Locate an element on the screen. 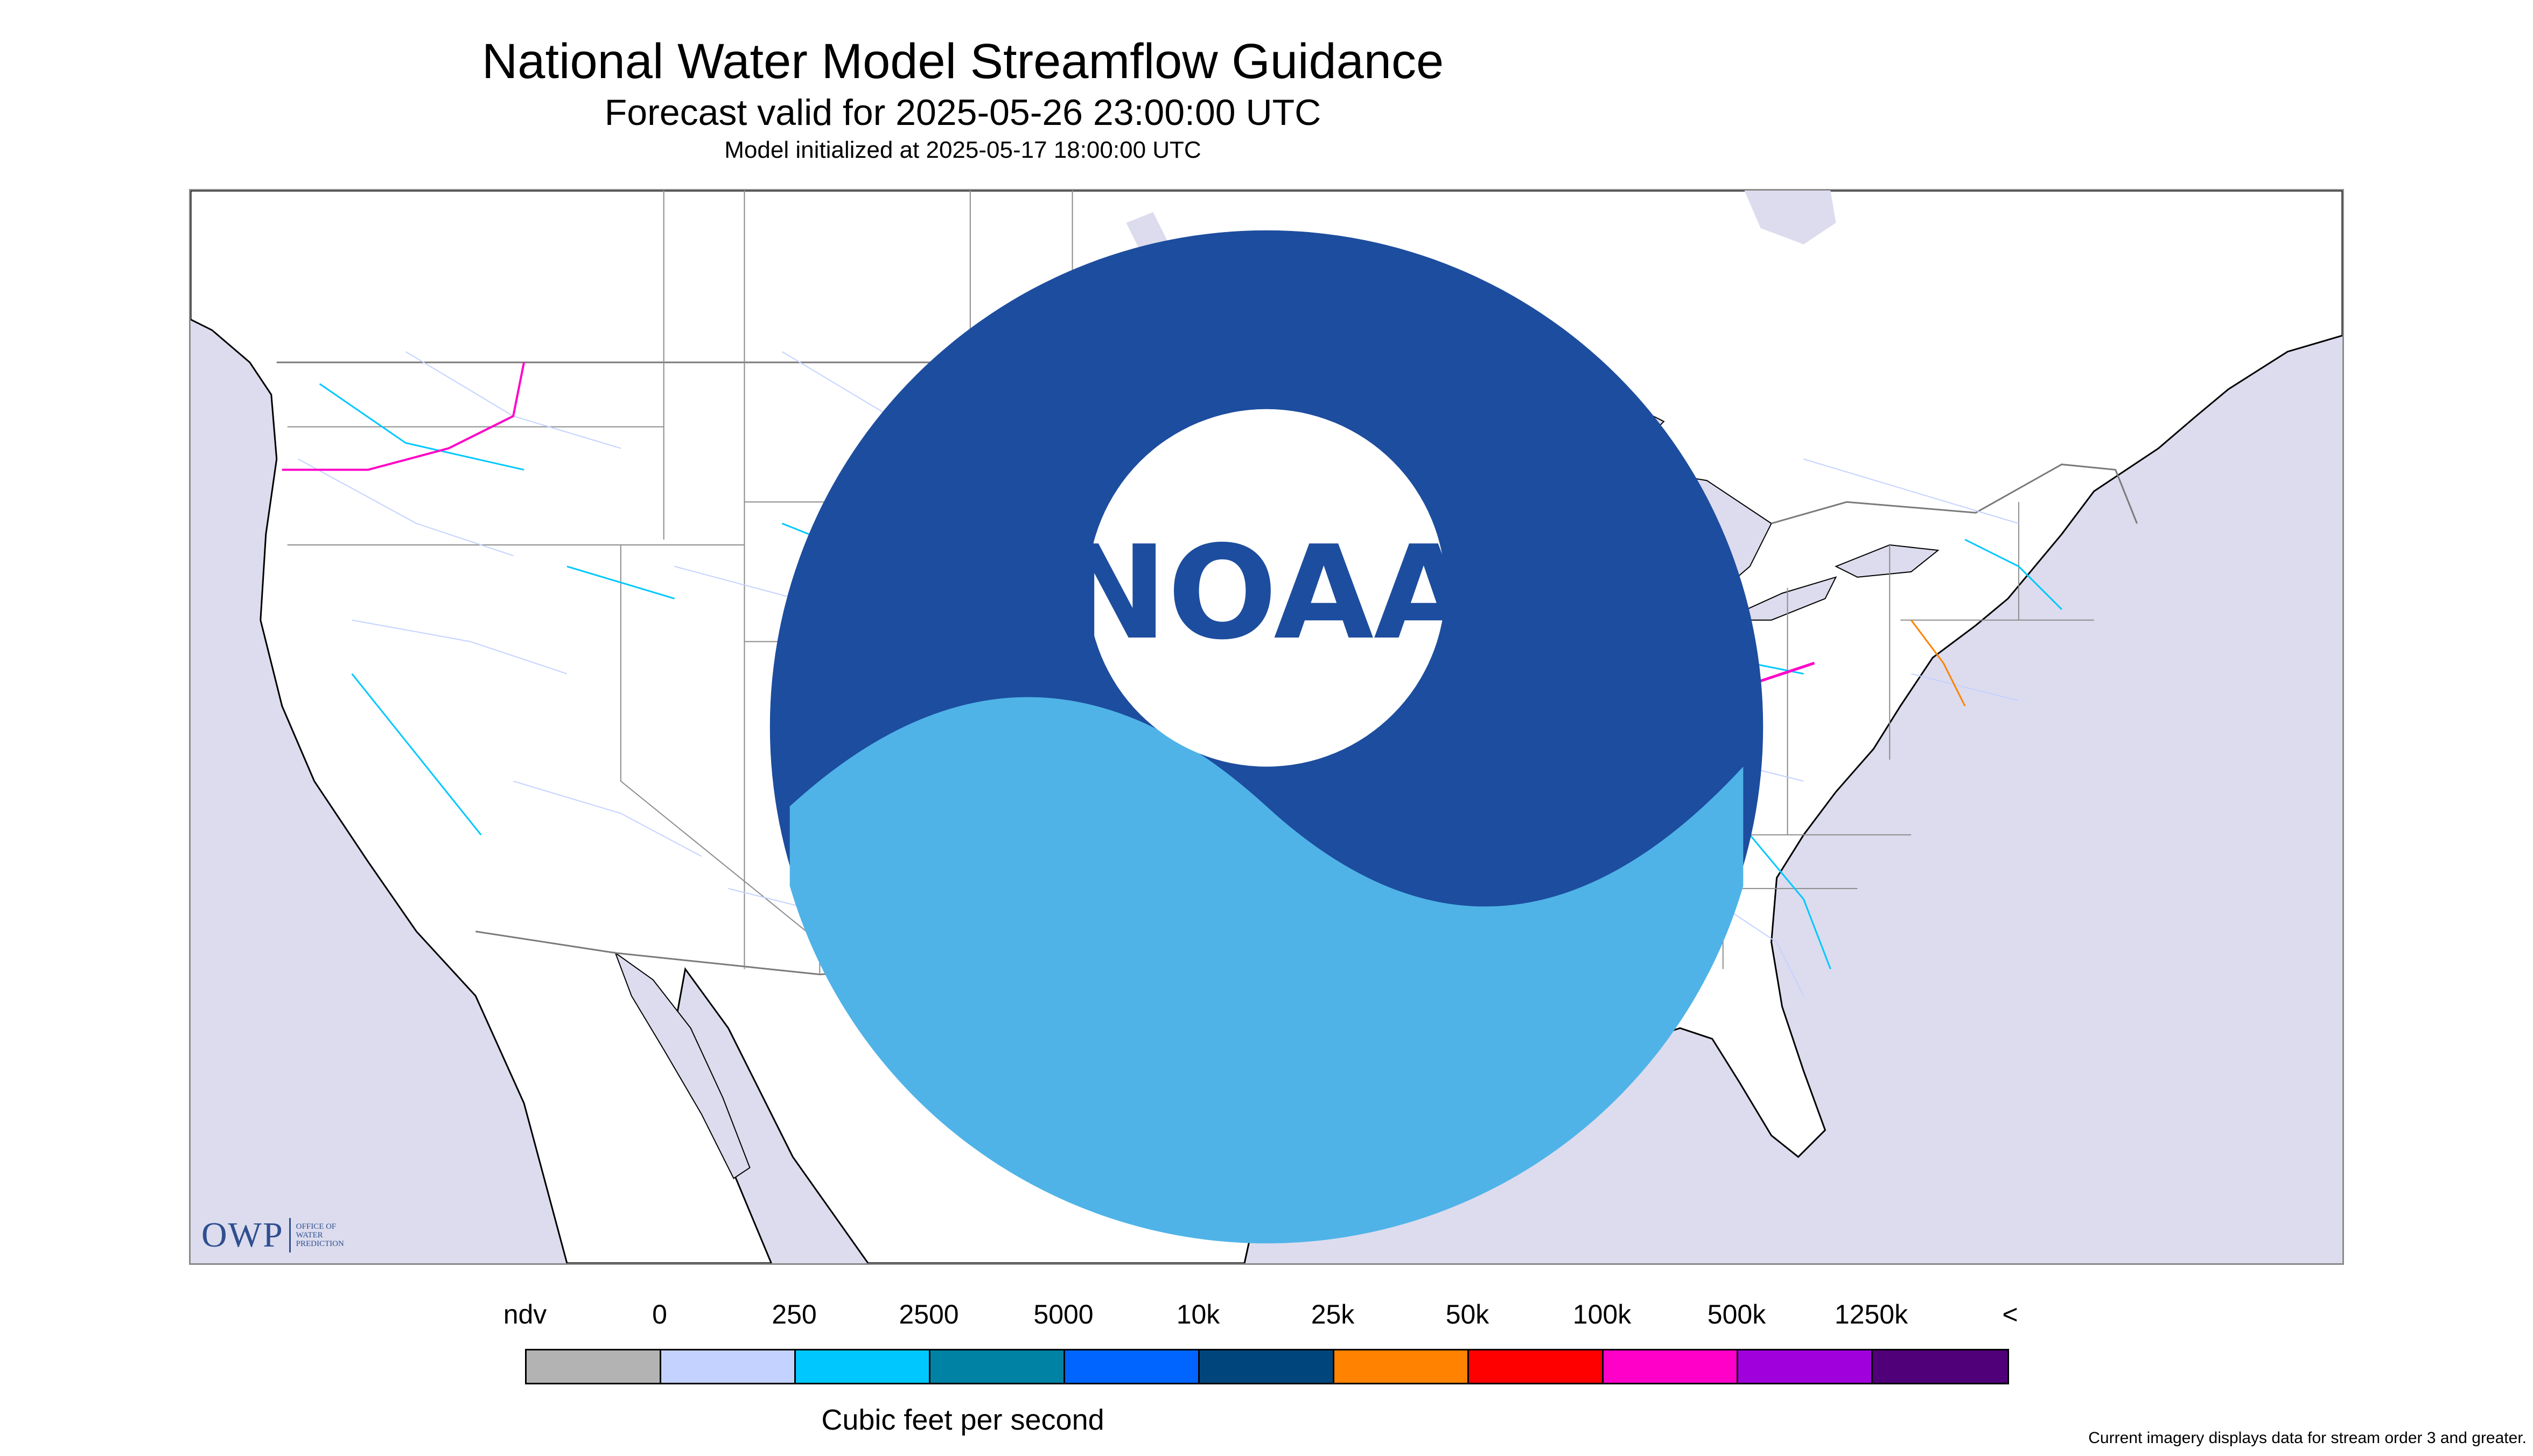 The width and height of the screenshot is (2533, 1456). owp-logo-text: OFFICE OF WATER PREDICTION is located at coordinates (320, 1235).